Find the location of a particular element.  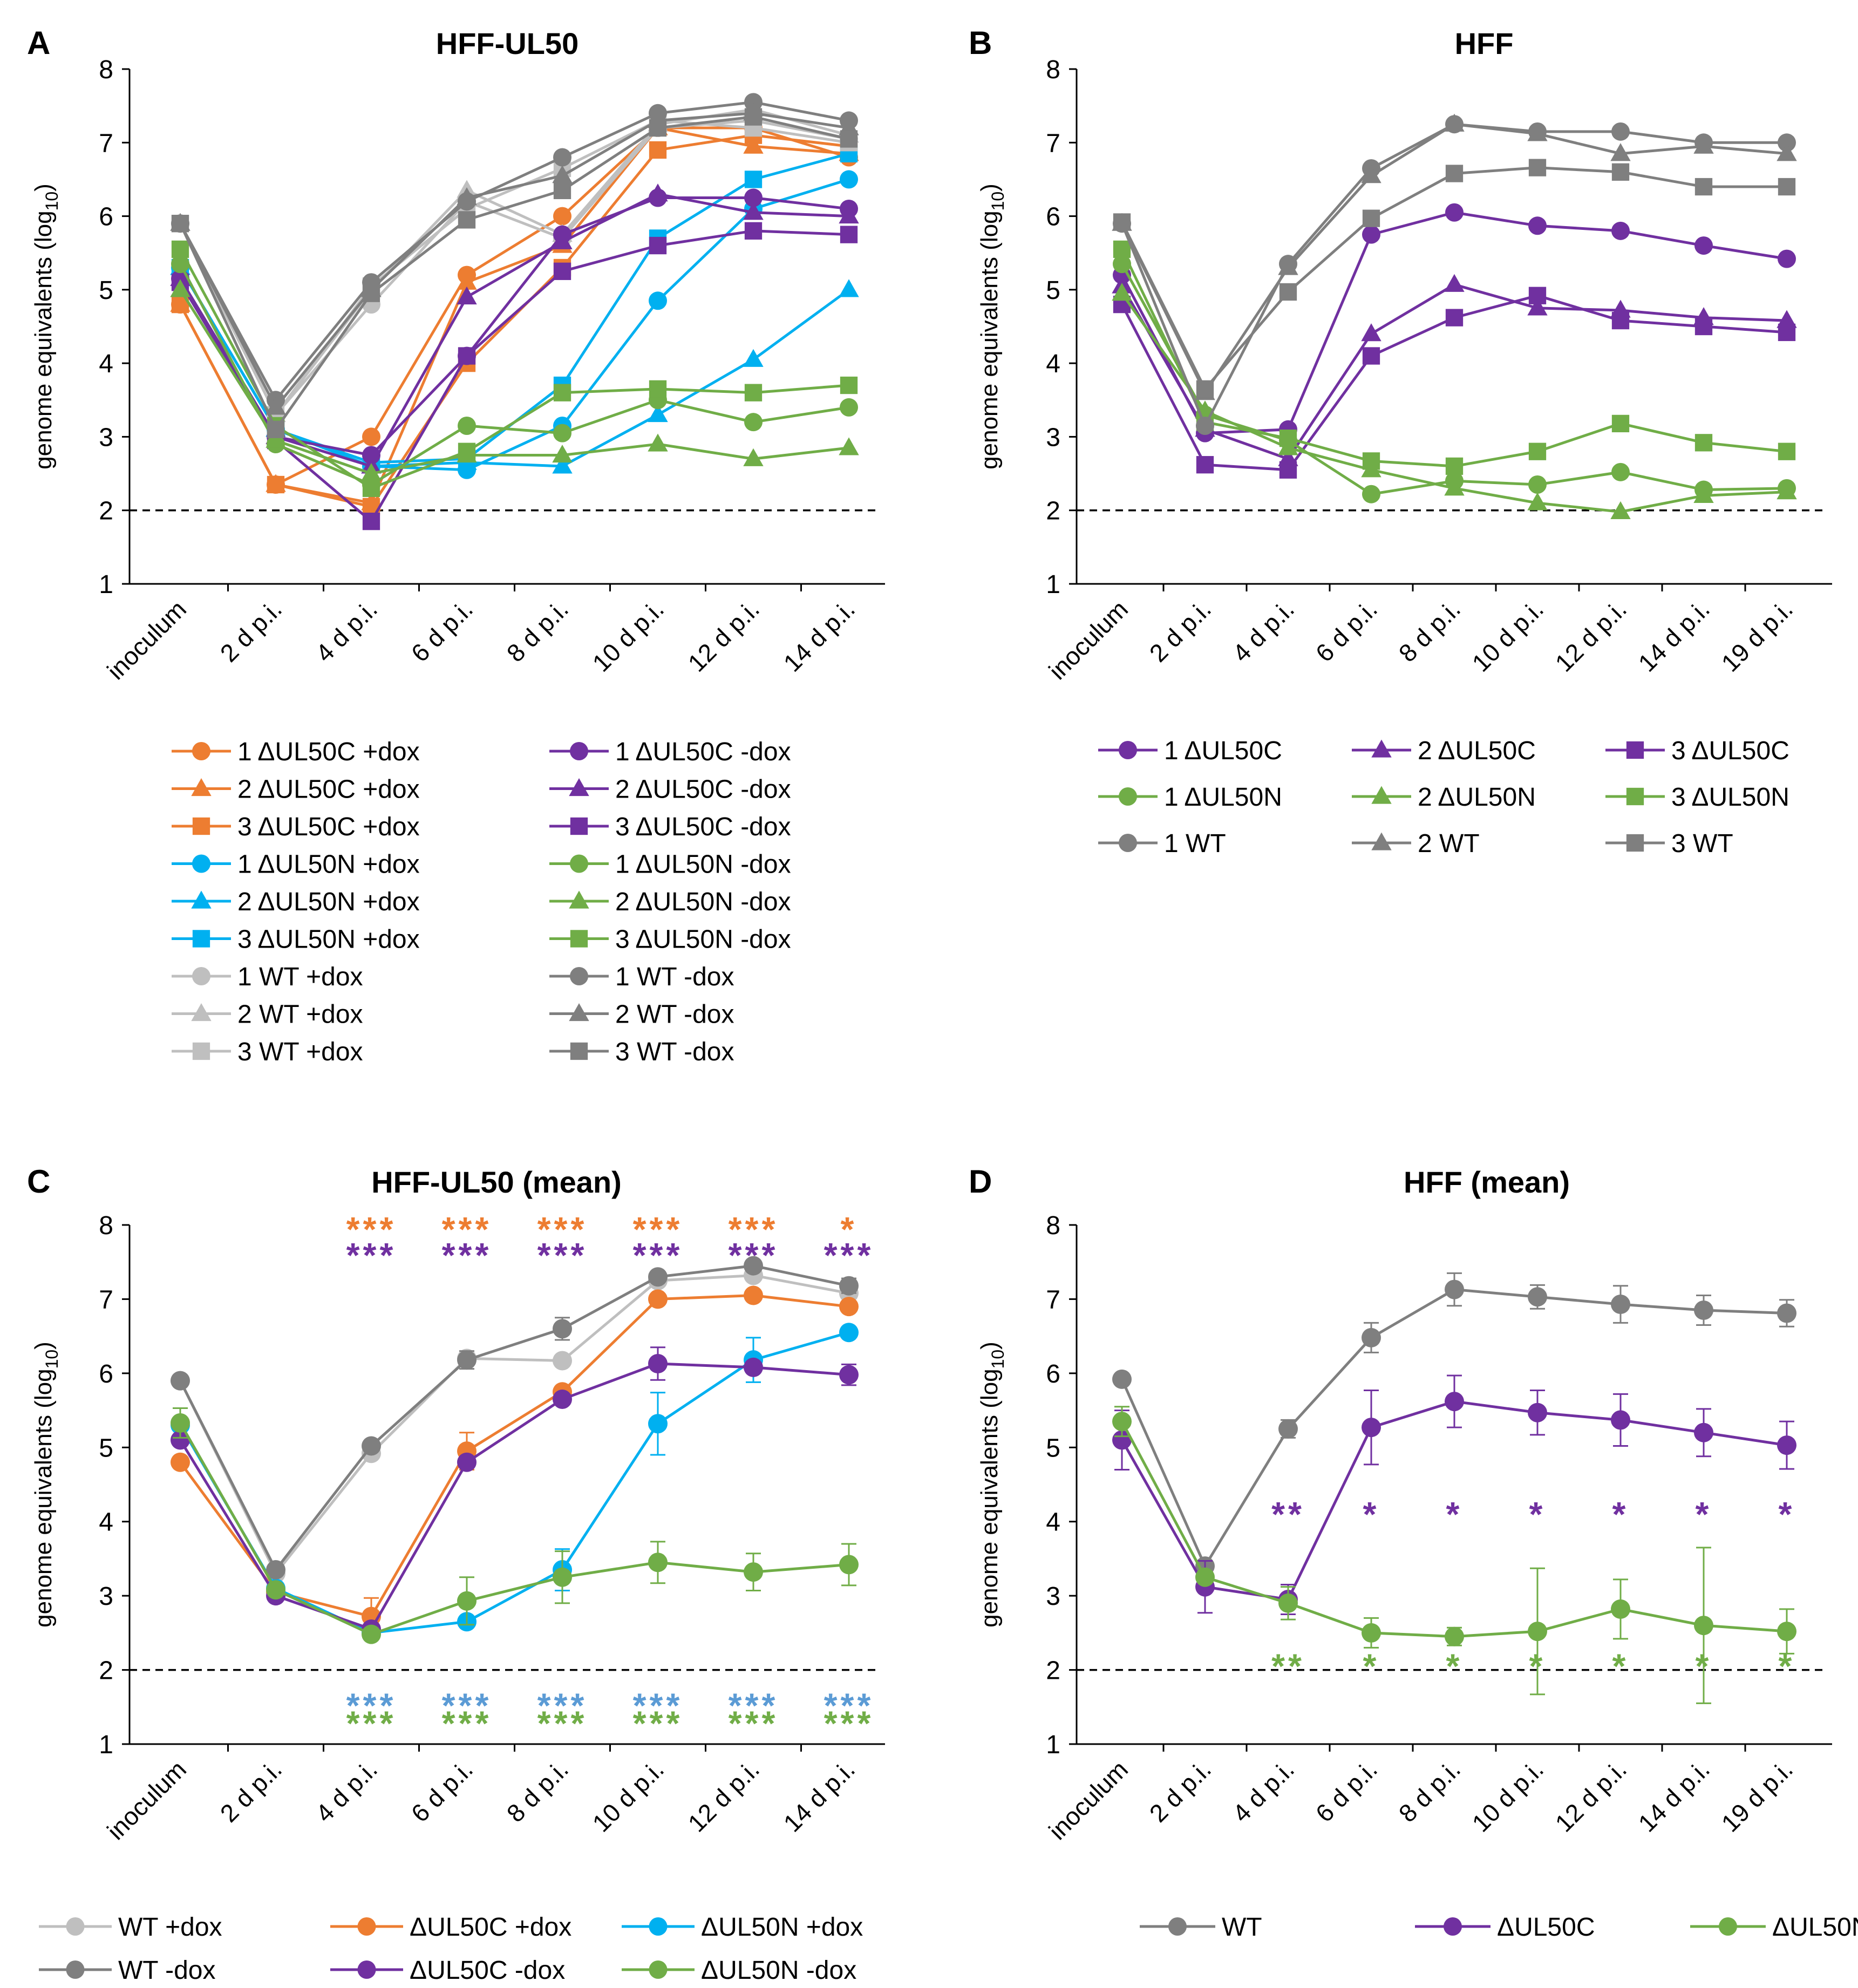

legend-item: 1 ΔUL50N +dox is located at coordinates (296, 865).